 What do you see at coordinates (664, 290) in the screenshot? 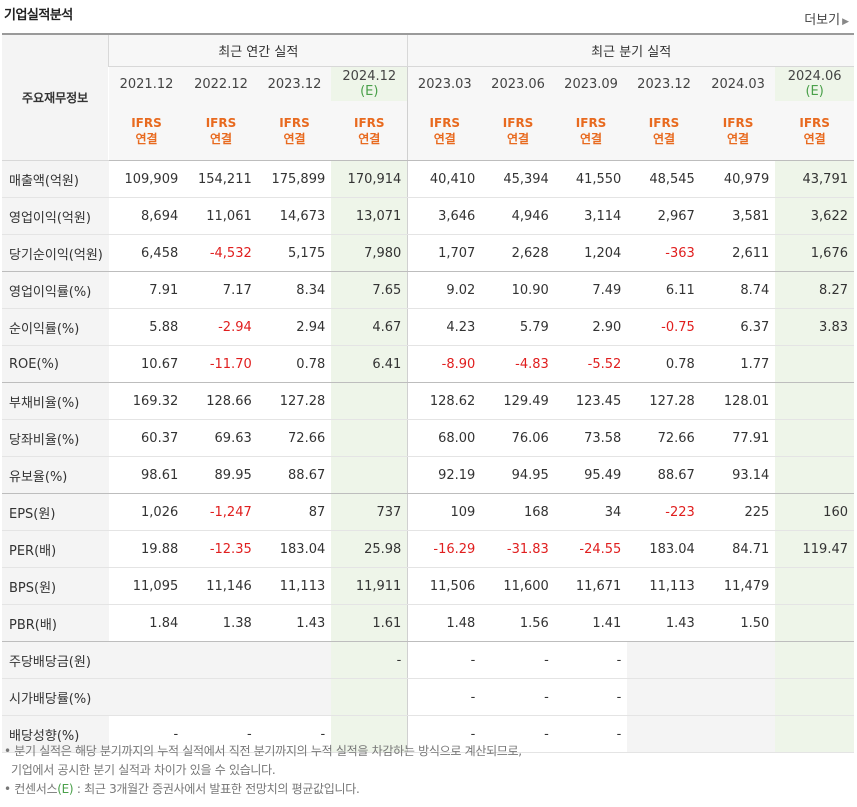
I see `value-cell: 6.11` at bounding box center [664, 290].